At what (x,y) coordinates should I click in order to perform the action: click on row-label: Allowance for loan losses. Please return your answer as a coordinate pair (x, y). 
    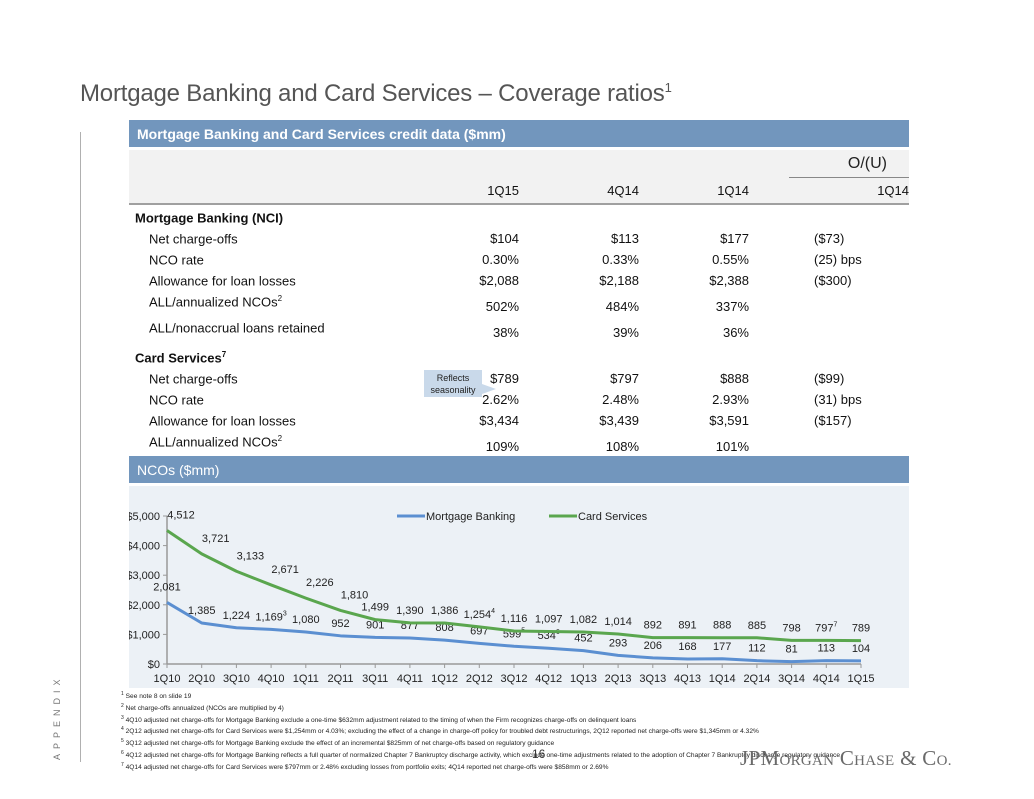
    Looking at the image, I should click on (222, 420).